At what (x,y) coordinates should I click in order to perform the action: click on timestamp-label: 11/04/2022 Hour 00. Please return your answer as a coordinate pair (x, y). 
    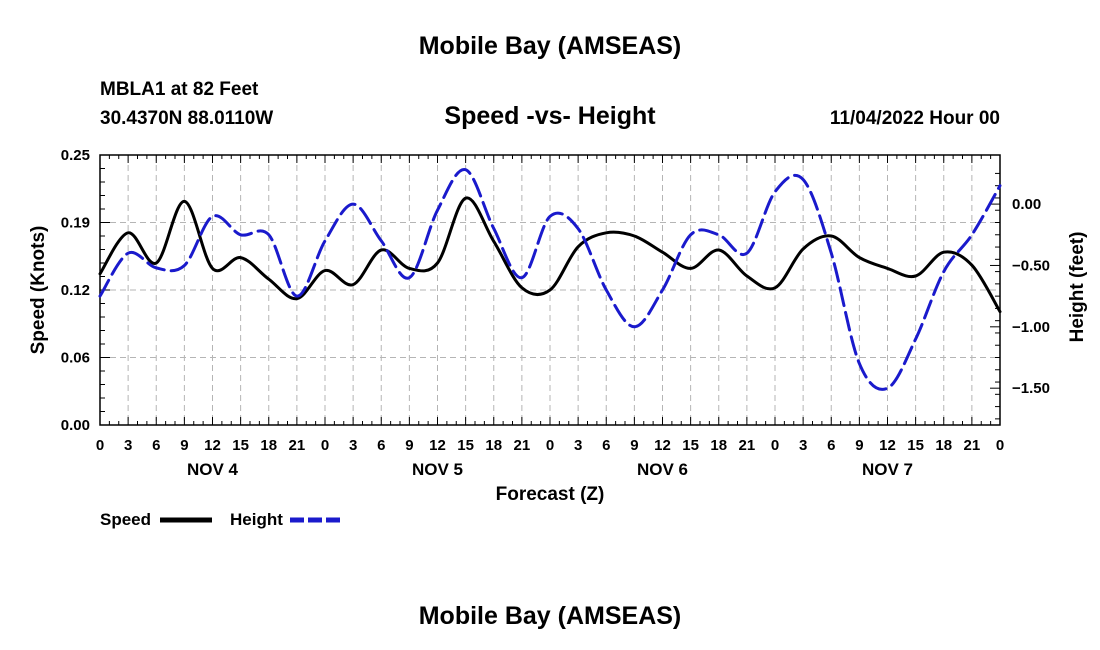
    Looking at the image, I should click on (915, 118).